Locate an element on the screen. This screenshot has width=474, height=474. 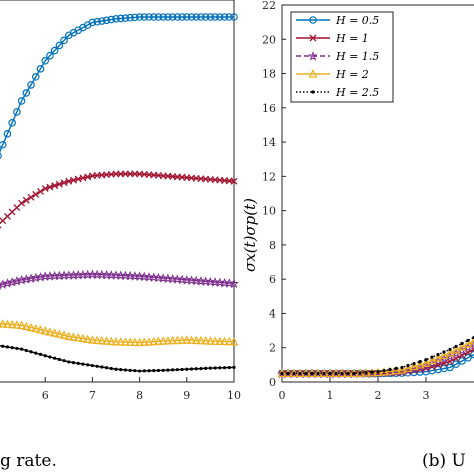
right-y-tick-label: 0 is located at coordinates (272, 382).